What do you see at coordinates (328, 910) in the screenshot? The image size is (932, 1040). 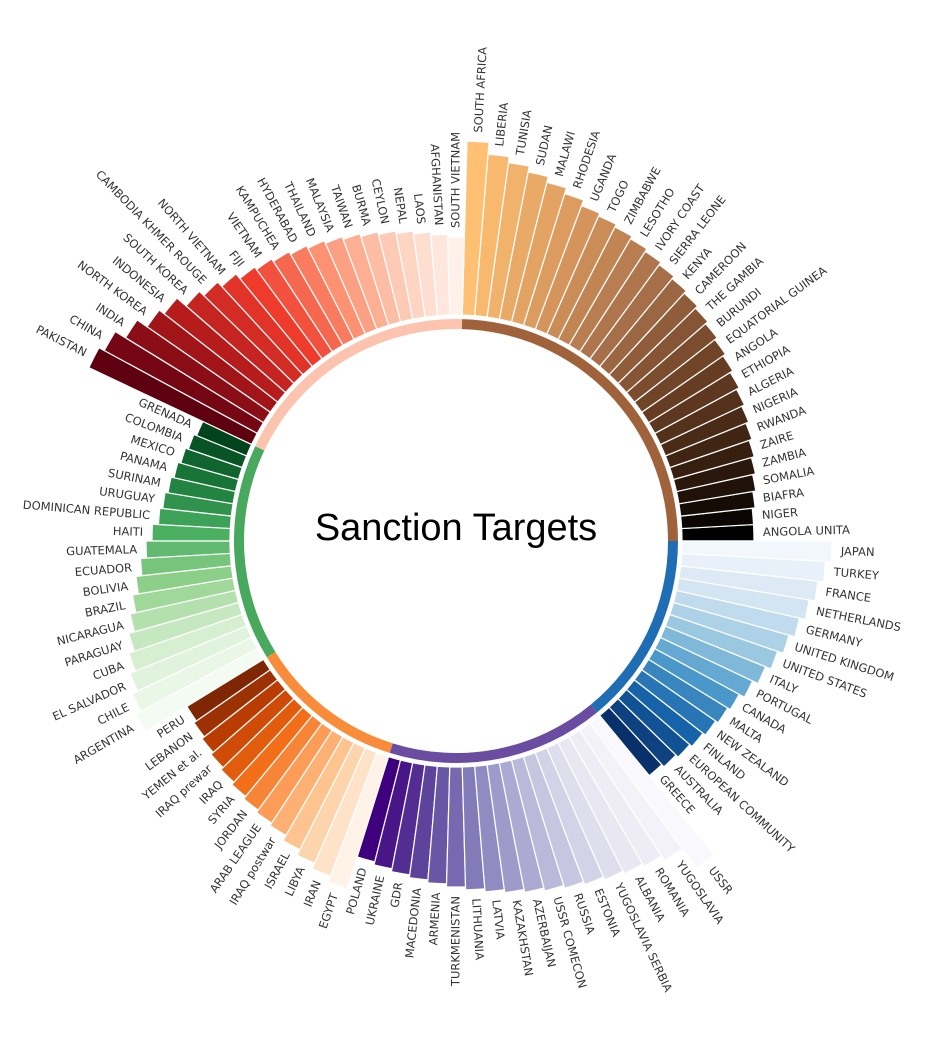 I see `label-egypt: EGYPT` at bounding box center [328, 910].